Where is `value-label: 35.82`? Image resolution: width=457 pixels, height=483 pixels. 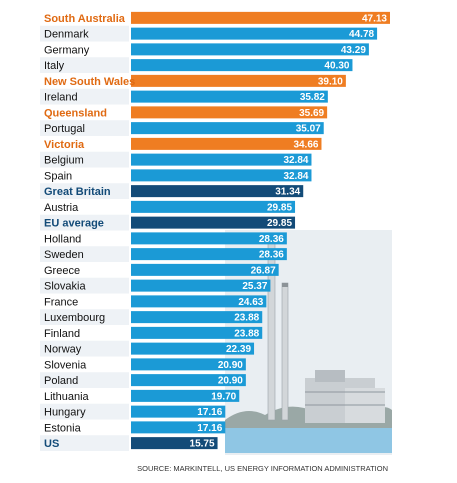
value-label: 35.82 is located at coordinates (312, 97).